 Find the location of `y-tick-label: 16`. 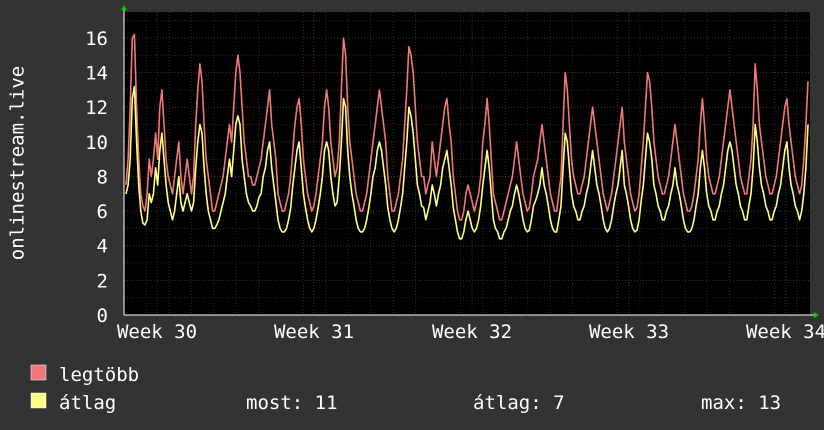

y-tick-label: 16 is located at coordinates (96, 39).